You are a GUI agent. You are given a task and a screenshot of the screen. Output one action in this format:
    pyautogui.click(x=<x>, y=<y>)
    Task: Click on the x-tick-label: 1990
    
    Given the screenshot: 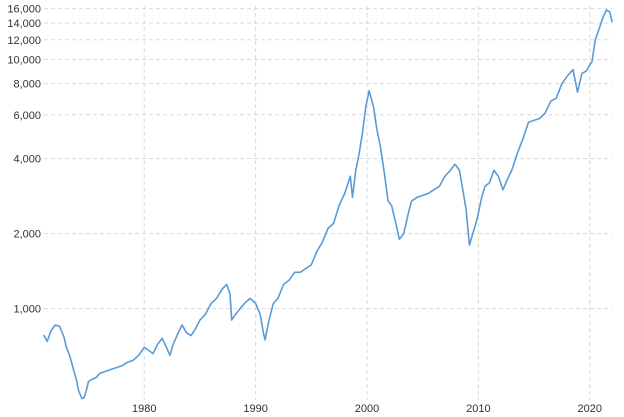 What is the action you would take?
    pyautogui.click(x=255, y=409)
    